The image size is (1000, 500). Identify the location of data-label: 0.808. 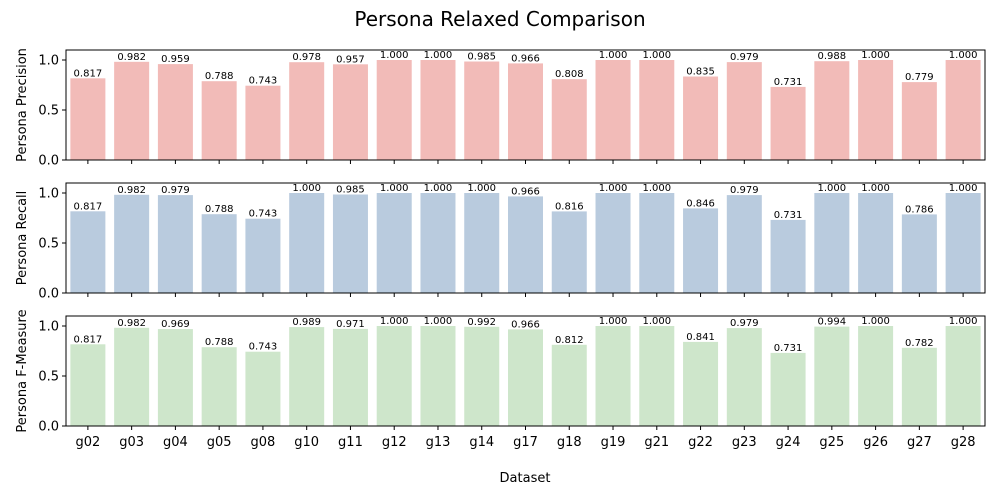
(569, 74).